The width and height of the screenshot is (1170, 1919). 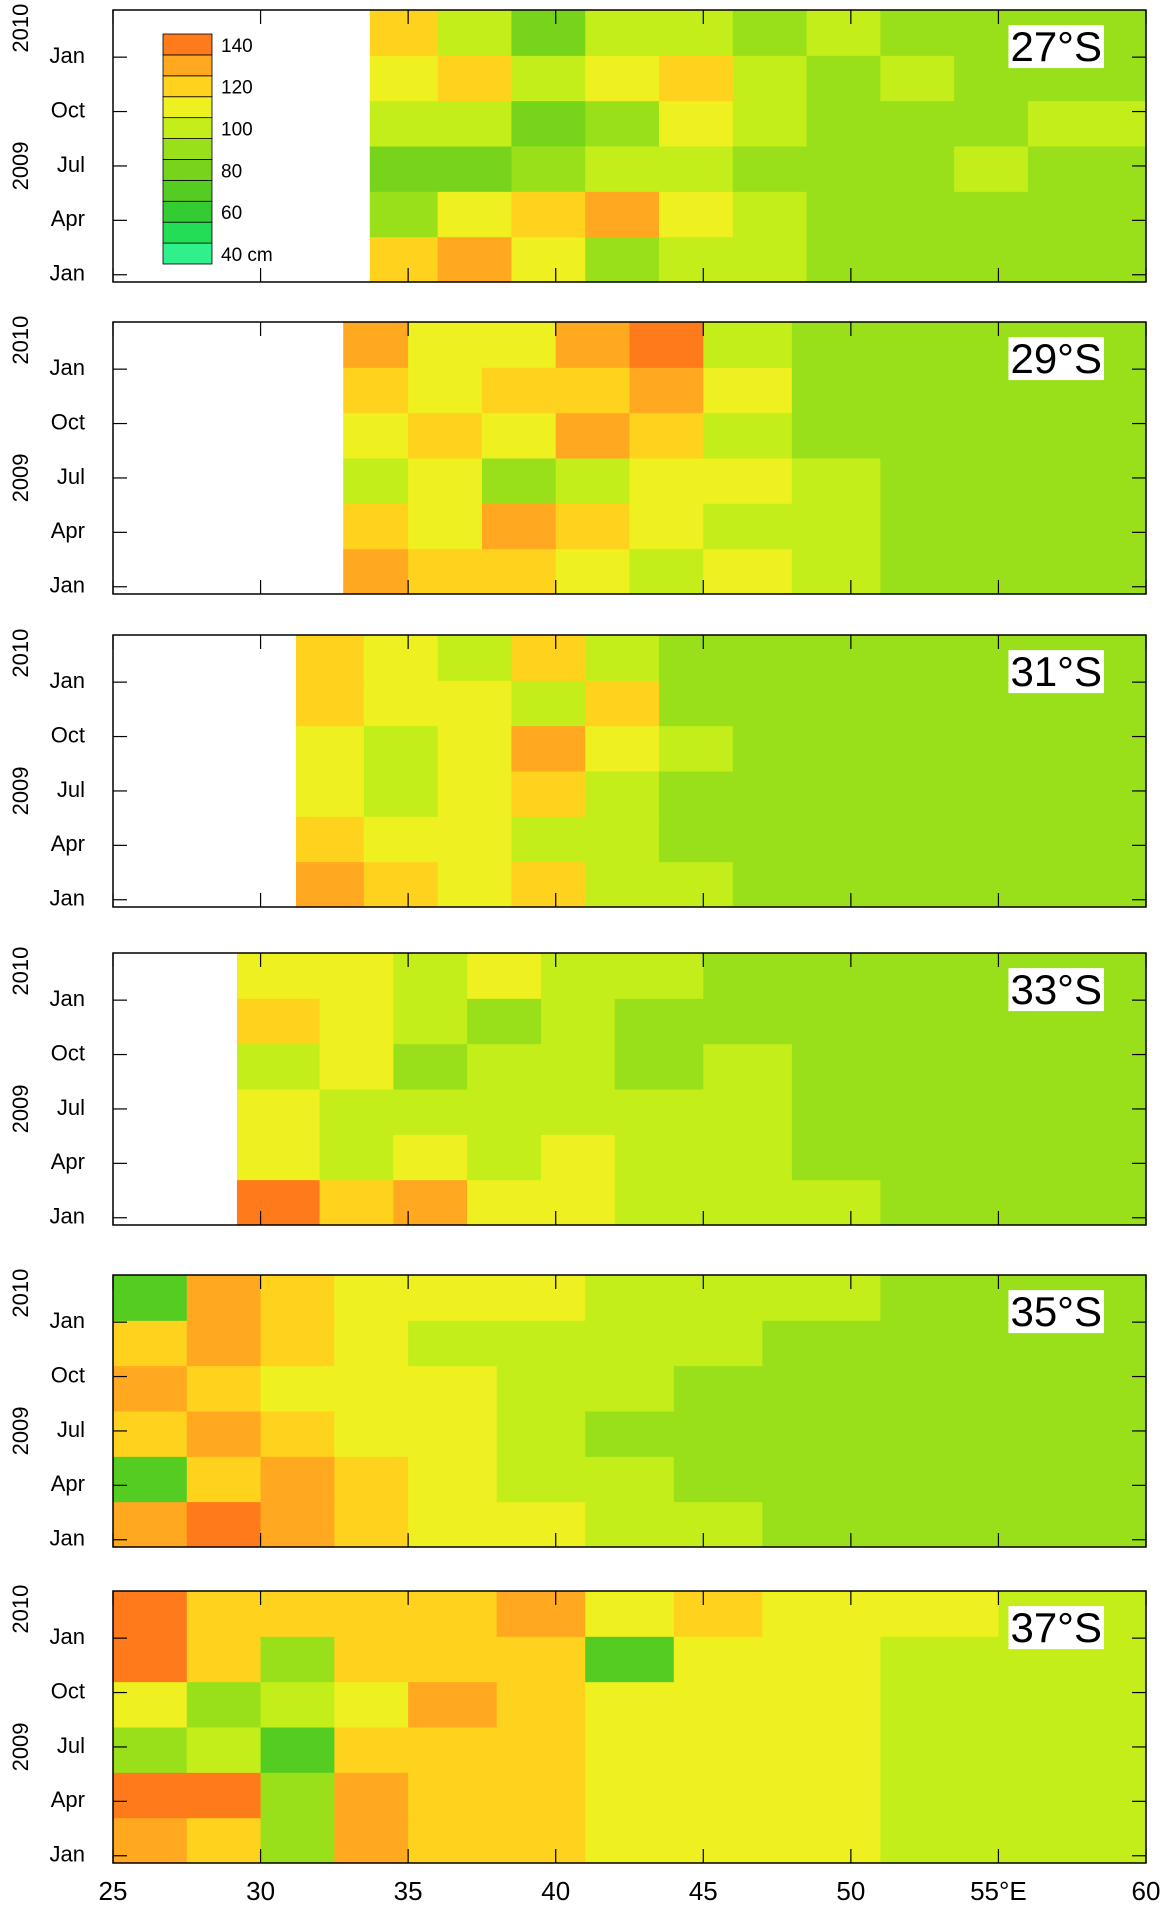 What do you see at coordinates (71, 1429) in the screenshot?
I see `y-tick-label: Jul` at bounding box center [71, 1429].